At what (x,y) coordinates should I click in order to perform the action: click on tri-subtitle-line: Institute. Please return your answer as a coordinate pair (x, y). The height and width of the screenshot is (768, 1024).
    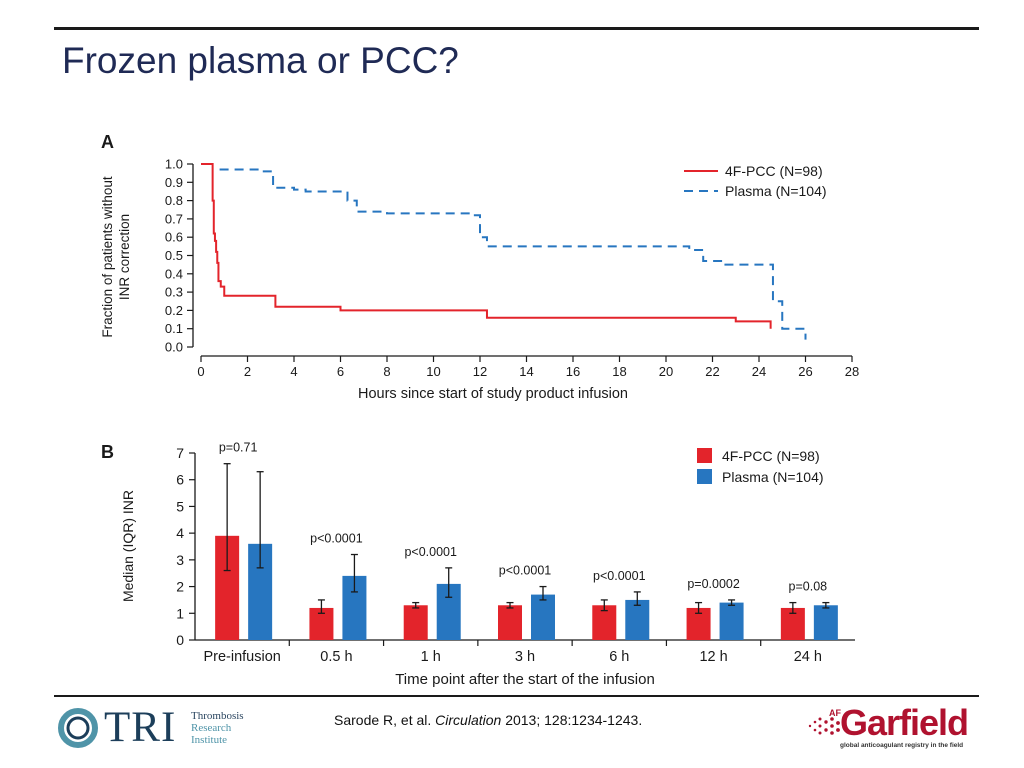
    Looking at the image, I should click on (209, 740).